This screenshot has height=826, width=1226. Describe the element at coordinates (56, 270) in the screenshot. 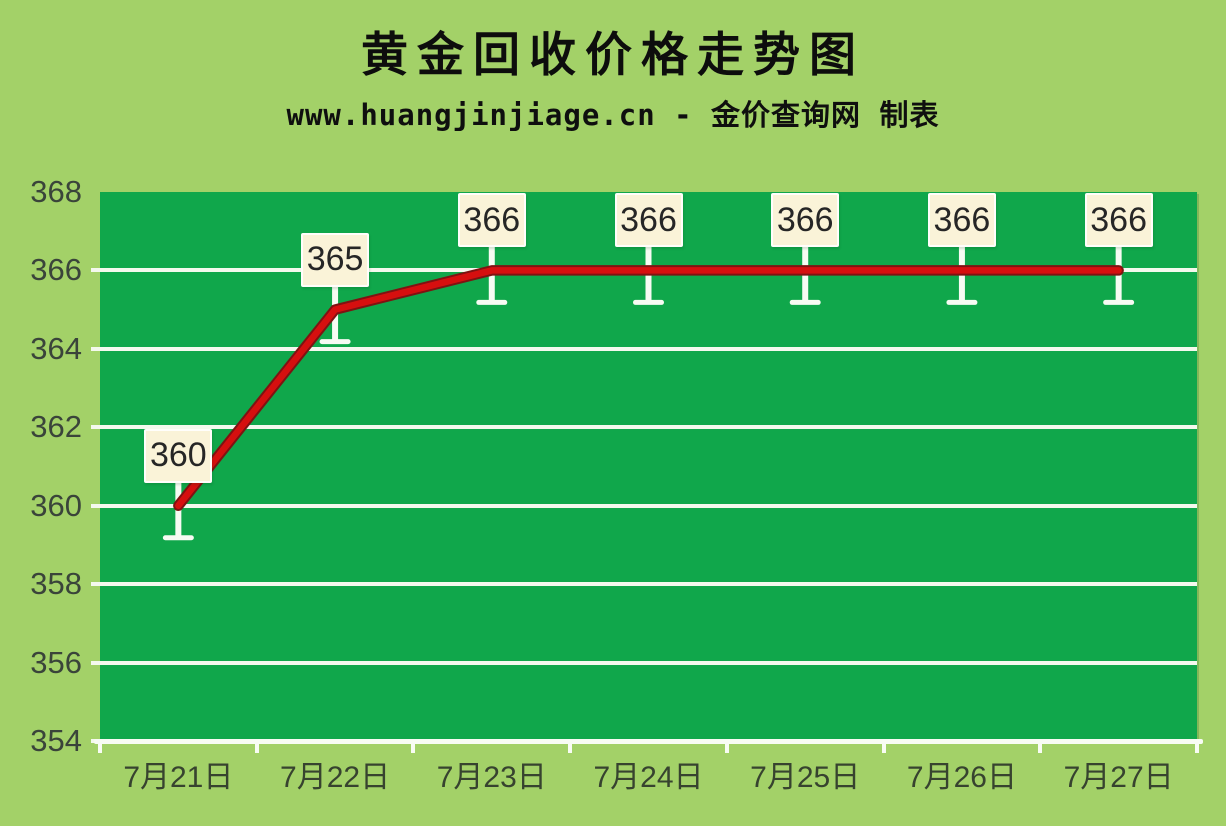

I see `y-axis-tick-label: 366` at that location.